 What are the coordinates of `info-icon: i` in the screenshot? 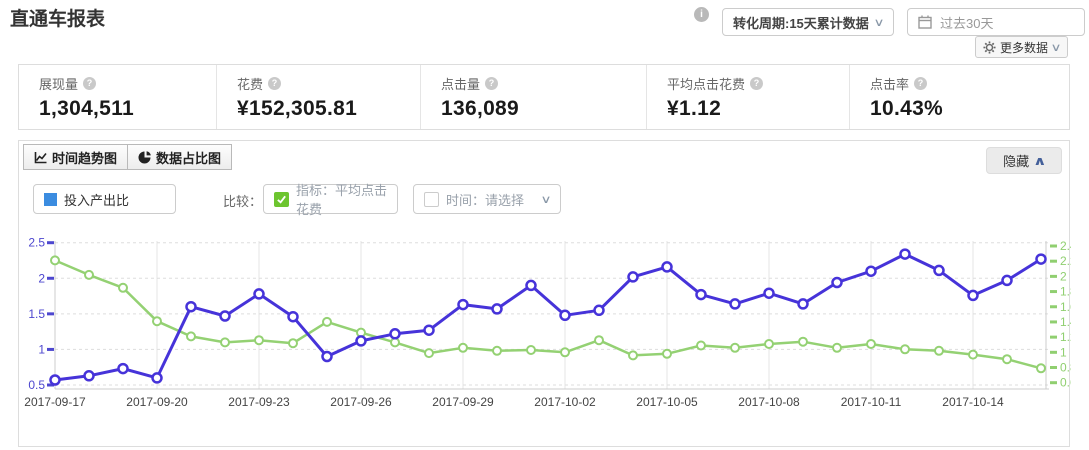 It's located at (701, 14).